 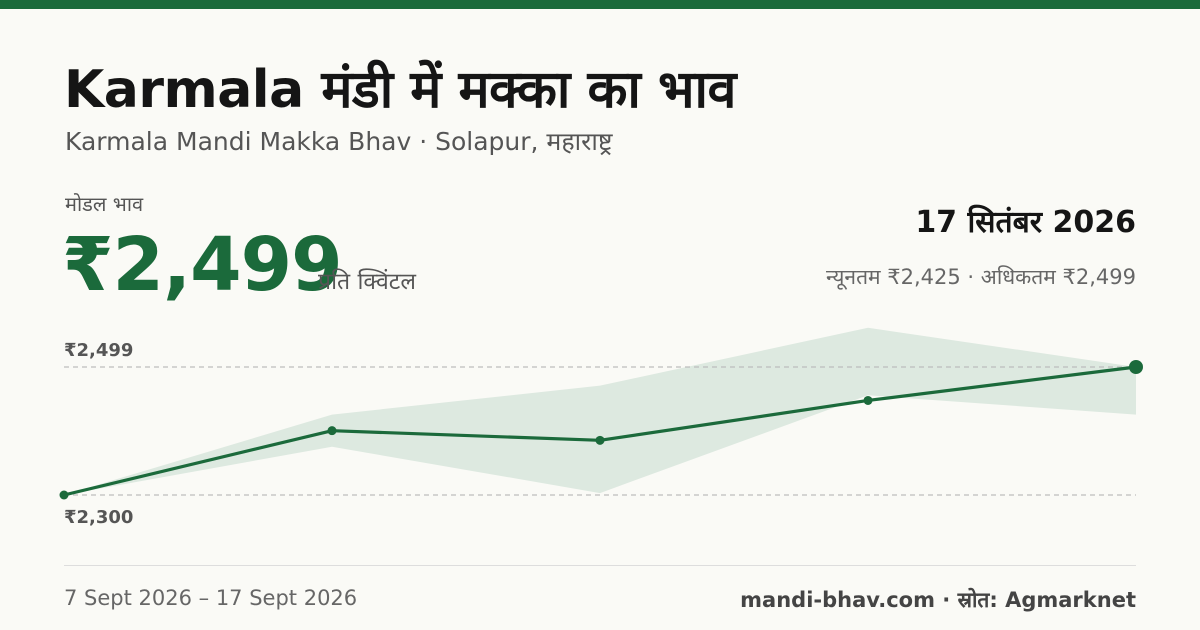 I want to click on footer-source: mandi-bhav.com · स्रोत: Agmarknet, so click(x=938, y=600).